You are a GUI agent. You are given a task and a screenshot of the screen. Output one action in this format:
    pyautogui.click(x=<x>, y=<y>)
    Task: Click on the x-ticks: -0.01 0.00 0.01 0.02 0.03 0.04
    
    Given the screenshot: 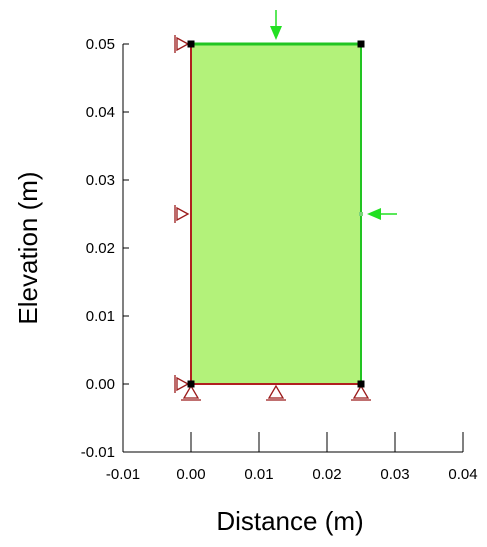 What is the action you would take?
    pyautogui.click(x=292, y=457)
    